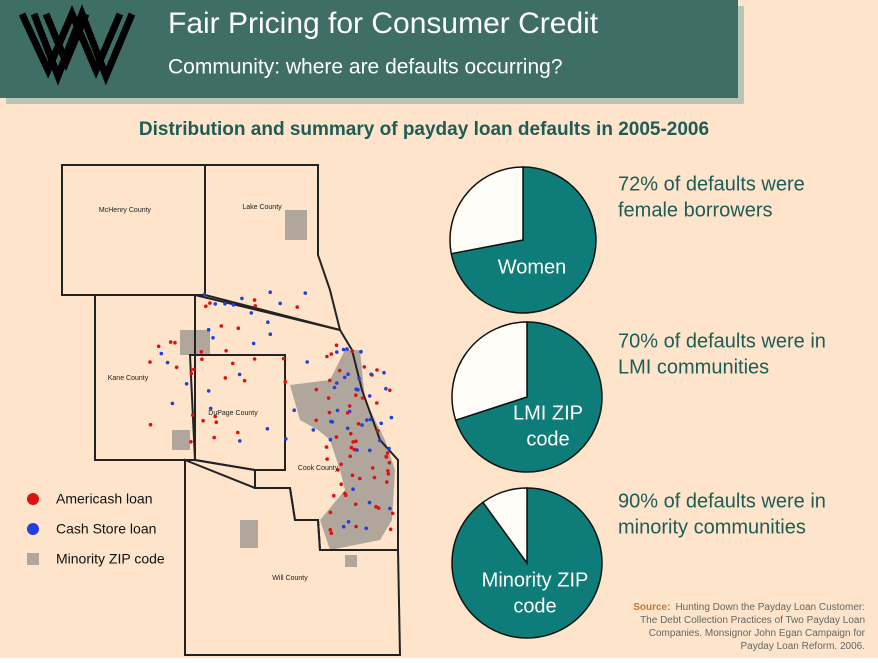  Describe the element at coordinates (695, 210) in the screenshot. I see `pie-caption: female borrowers` at that location.